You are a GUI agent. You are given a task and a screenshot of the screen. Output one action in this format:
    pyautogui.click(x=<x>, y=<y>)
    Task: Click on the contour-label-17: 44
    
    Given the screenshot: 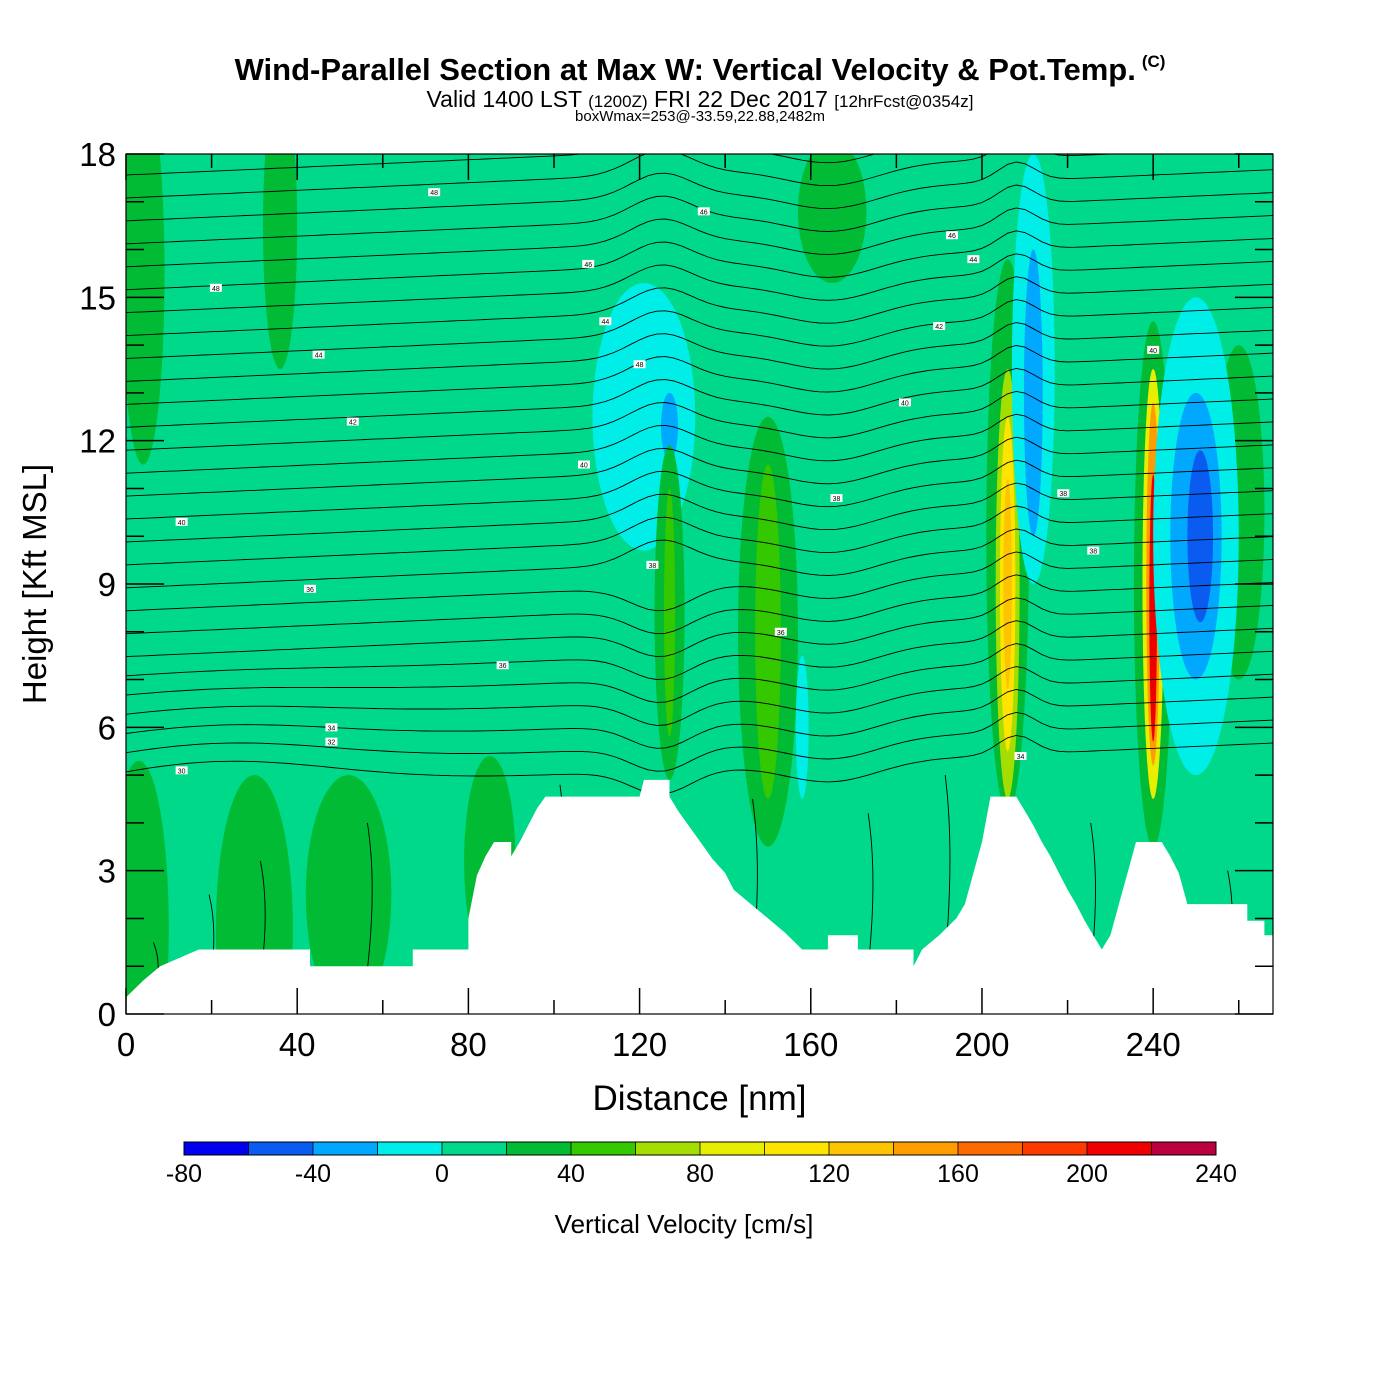 What is the action you would take?
    pyautogui.click(x=973, y=259)
    